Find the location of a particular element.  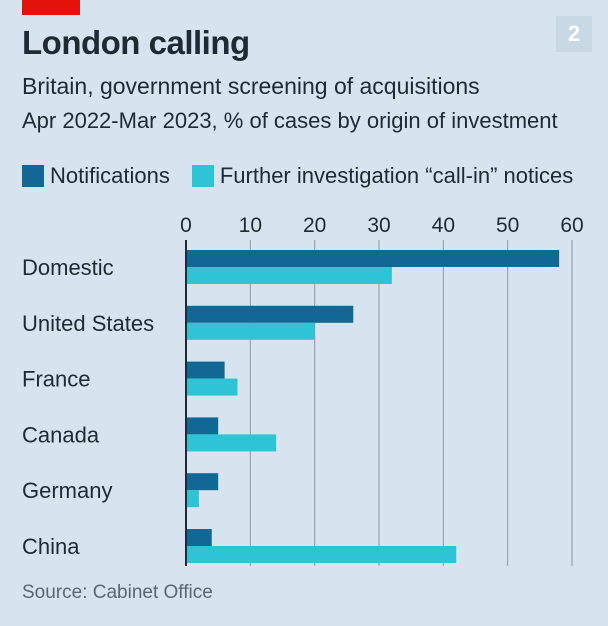

source-note: Source: Cabinet Office is located at coordinates (117, 592).